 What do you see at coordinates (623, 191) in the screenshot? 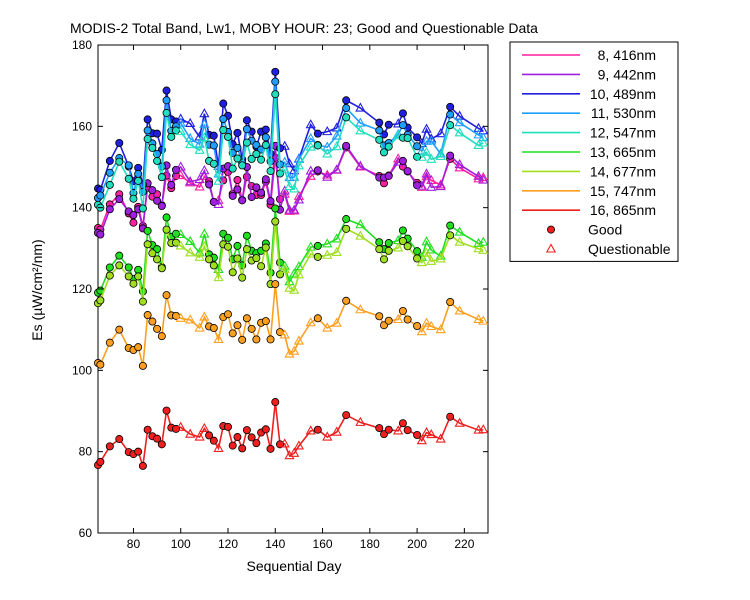
I see `legend-entry-label: 15, 747nm` at bounding box center [623, 191].